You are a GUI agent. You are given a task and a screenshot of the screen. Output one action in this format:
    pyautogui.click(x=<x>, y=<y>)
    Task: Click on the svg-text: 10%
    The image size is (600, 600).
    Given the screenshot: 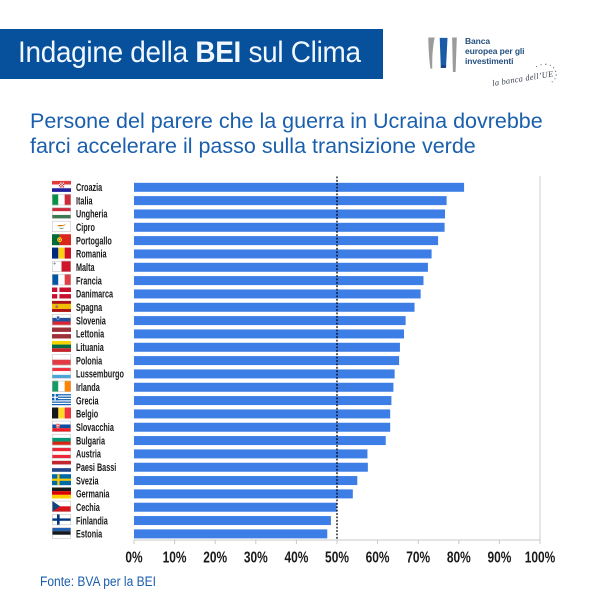 What is the action you would take?
    pyautogui.click(x=175, y=557)
    